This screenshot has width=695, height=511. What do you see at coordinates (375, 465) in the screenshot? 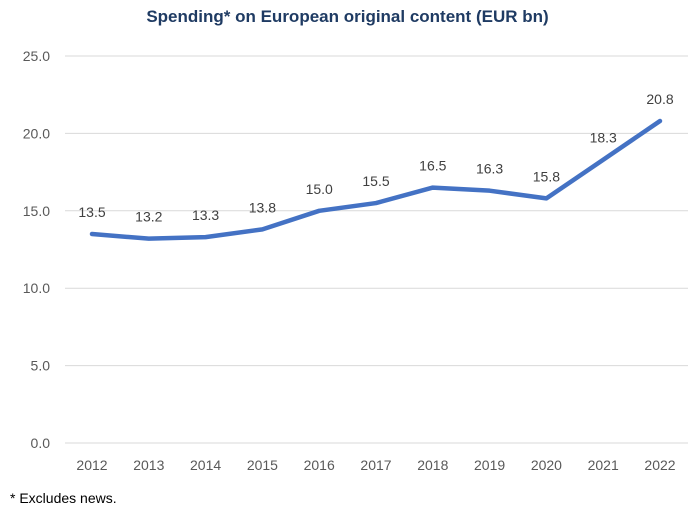
I see `x-tick-label: 2017` at bounding box center [375, 465].